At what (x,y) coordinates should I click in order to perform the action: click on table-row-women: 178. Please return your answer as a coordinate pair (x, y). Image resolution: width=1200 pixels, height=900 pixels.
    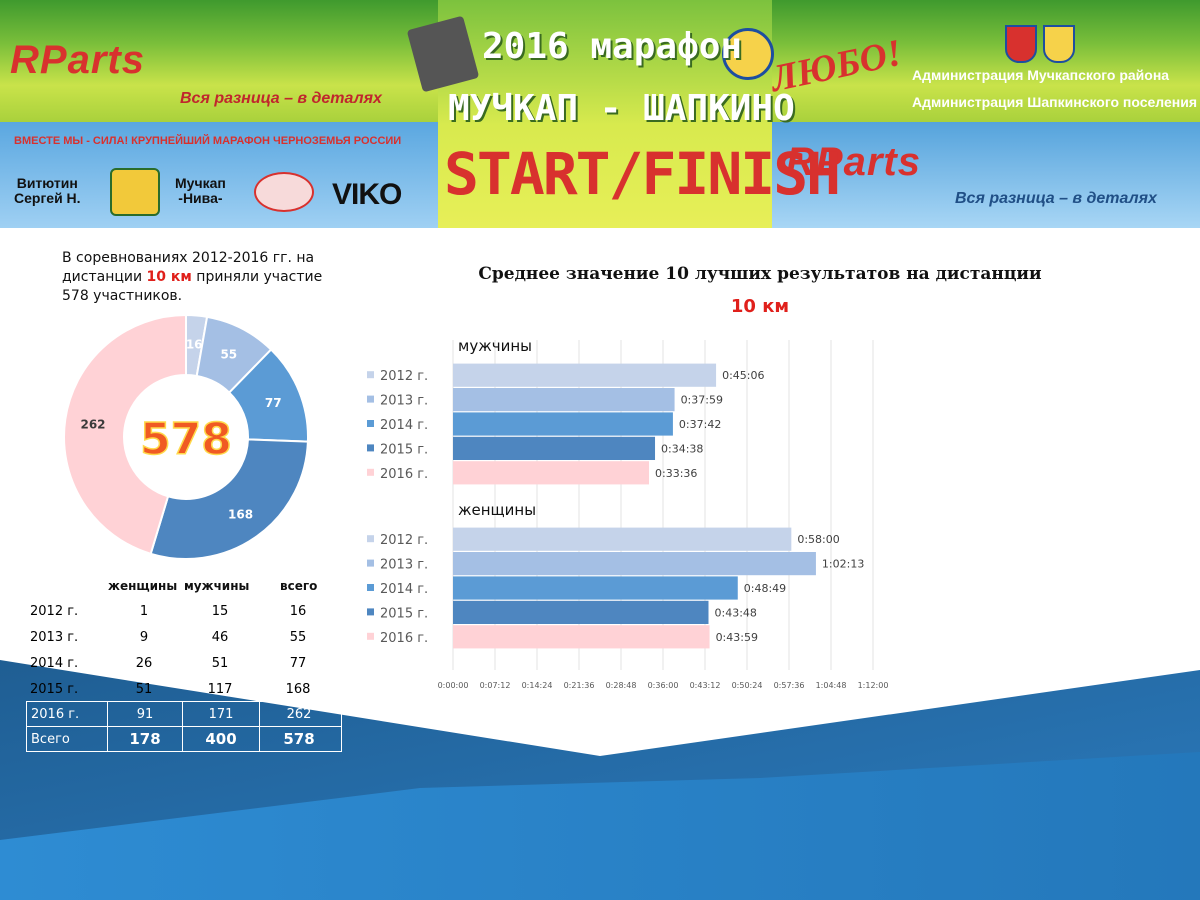
    Looking at the image, I should click on (145, 739).